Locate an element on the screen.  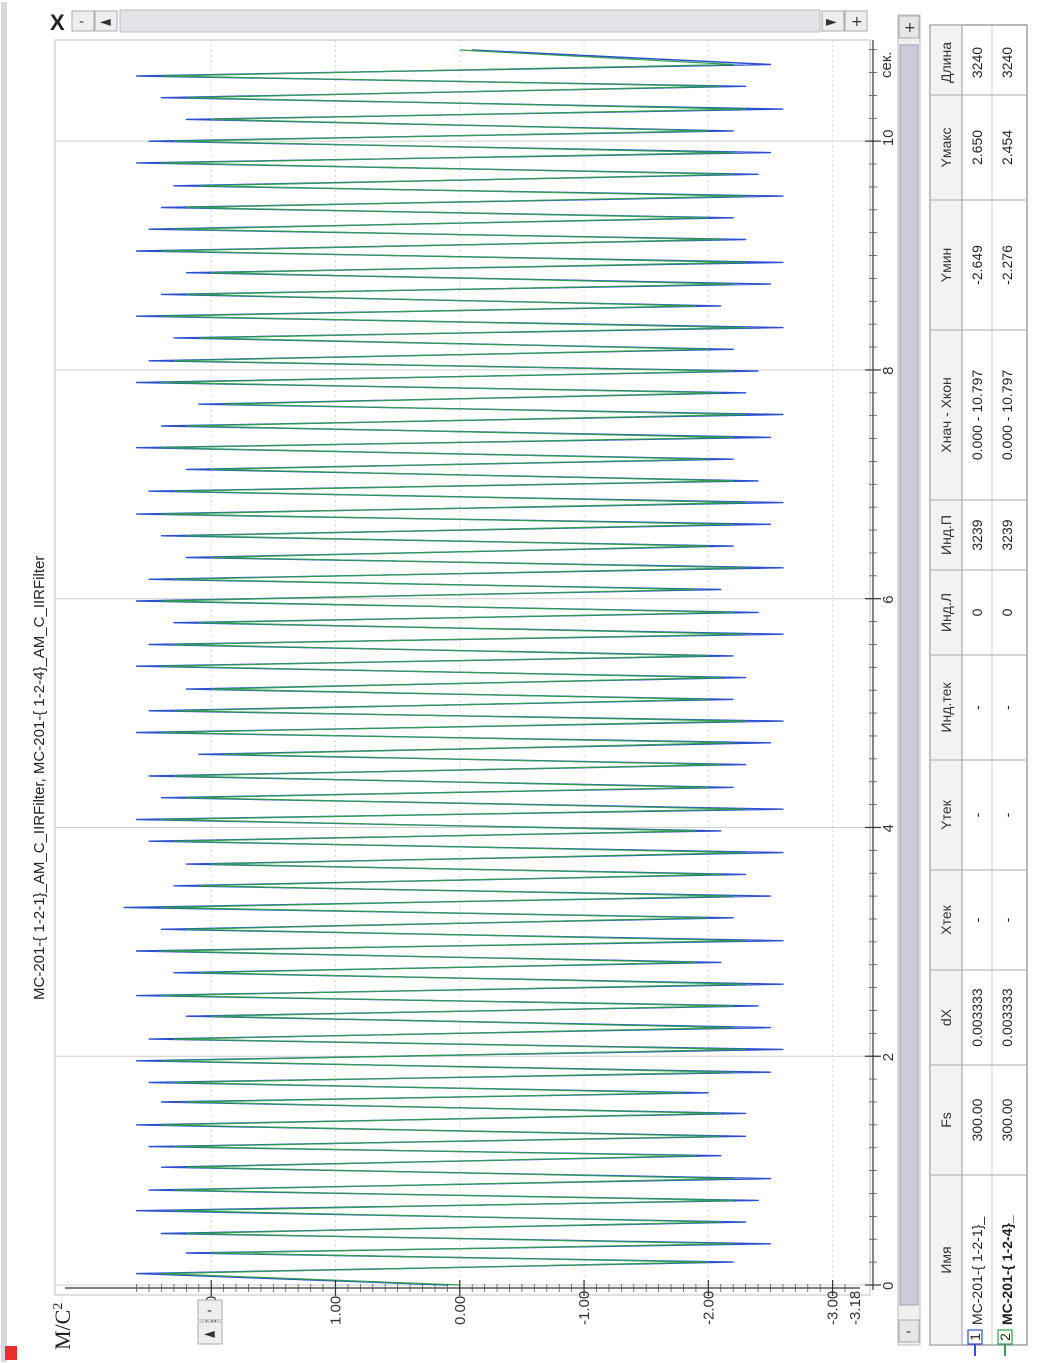
x-zoom-out-button is located at coordinates (909, 1331).